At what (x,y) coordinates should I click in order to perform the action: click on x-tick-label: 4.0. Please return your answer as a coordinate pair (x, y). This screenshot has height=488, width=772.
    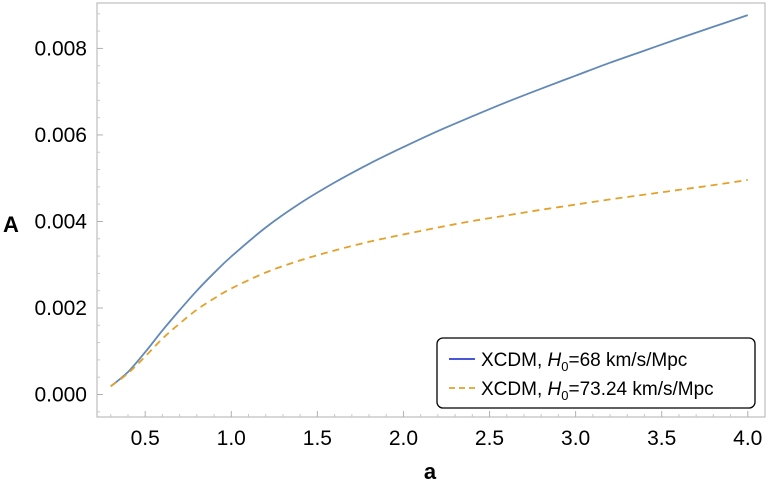
    Looking at the image, I should click on (747, 438).